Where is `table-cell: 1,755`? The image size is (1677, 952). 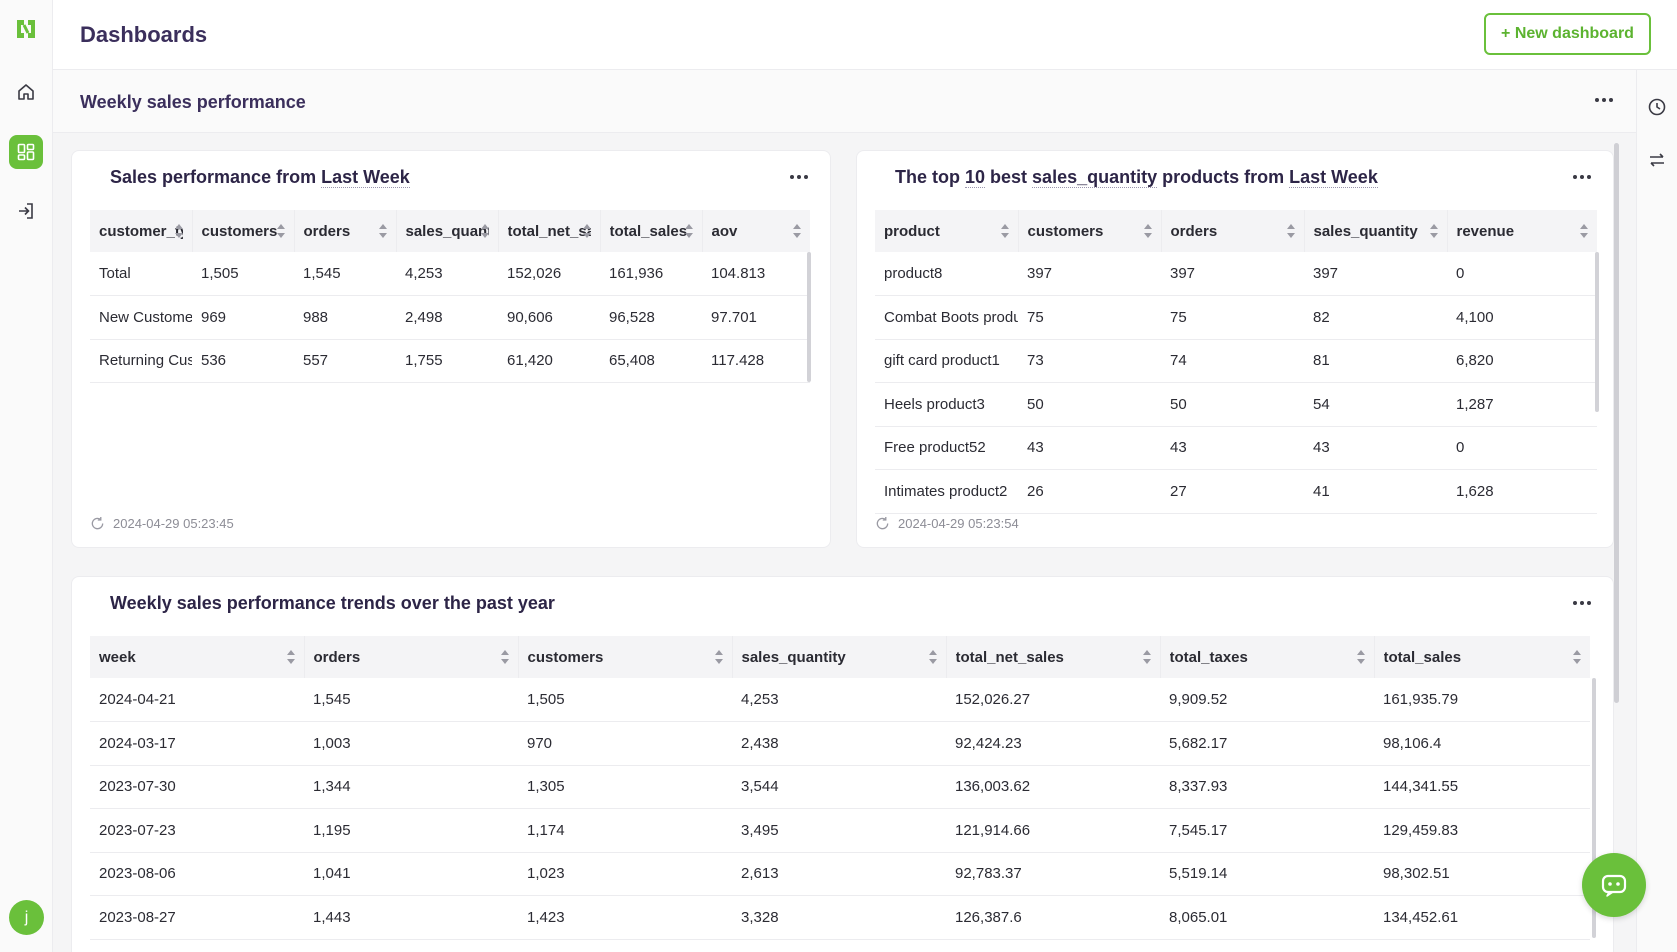
table-cell: 1,755 is located at coordinates (447, 361).